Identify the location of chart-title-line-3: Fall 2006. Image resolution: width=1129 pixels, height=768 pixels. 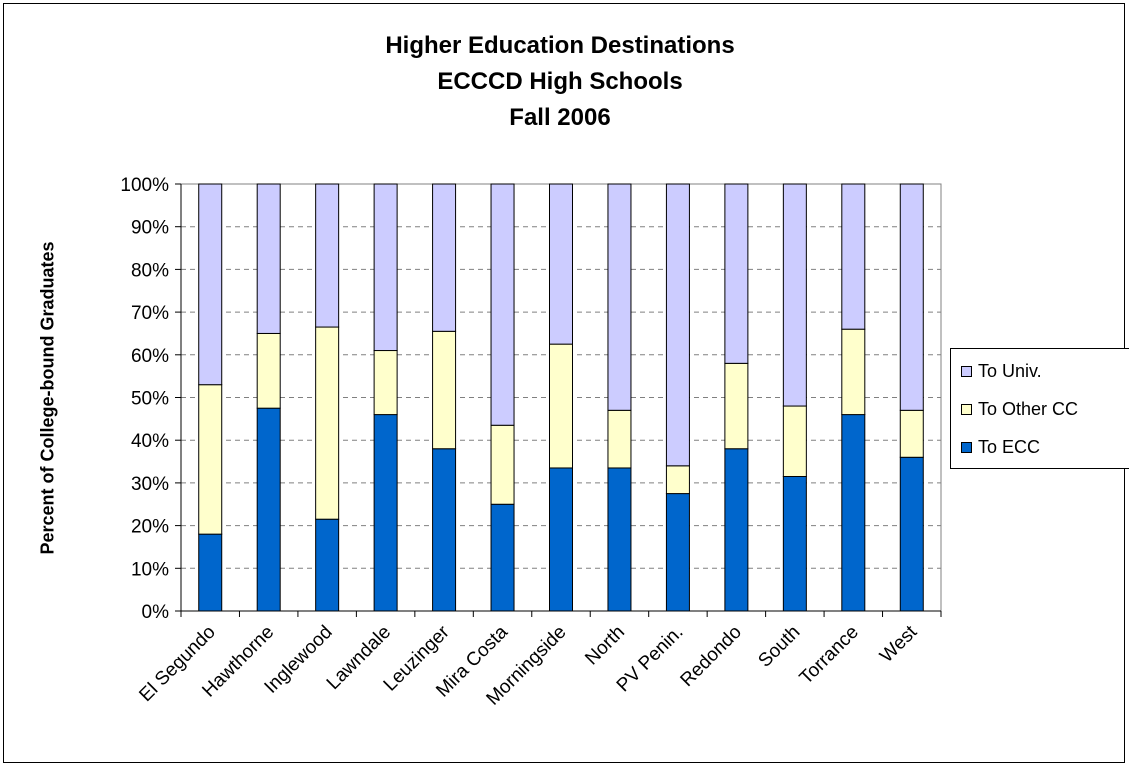
(560, 117).